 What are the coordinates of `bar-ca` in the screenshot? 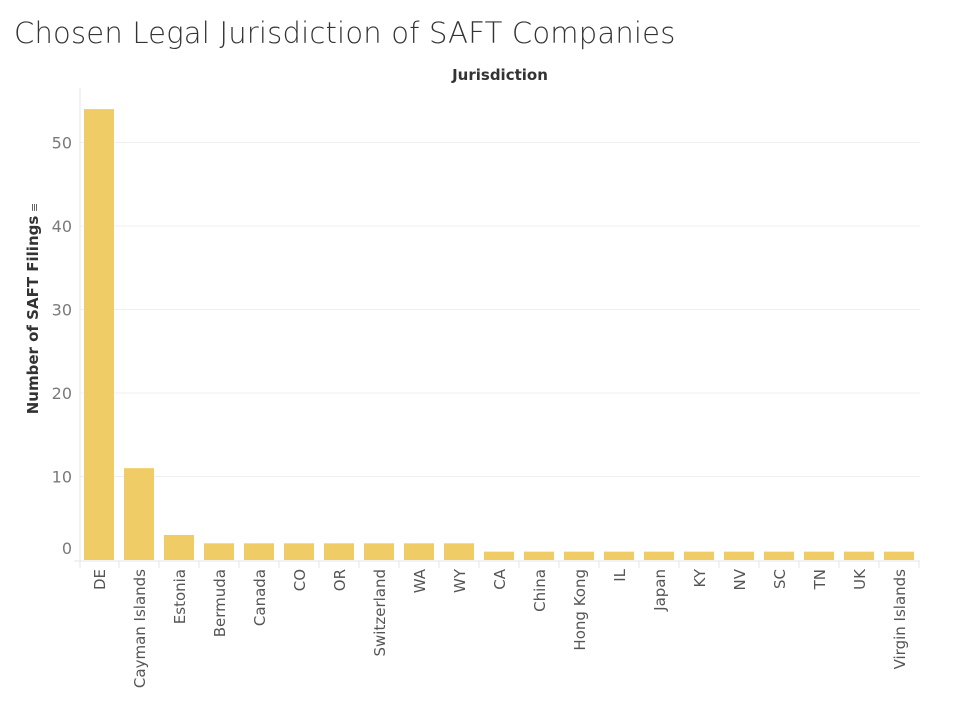 It's located at (499, 555).